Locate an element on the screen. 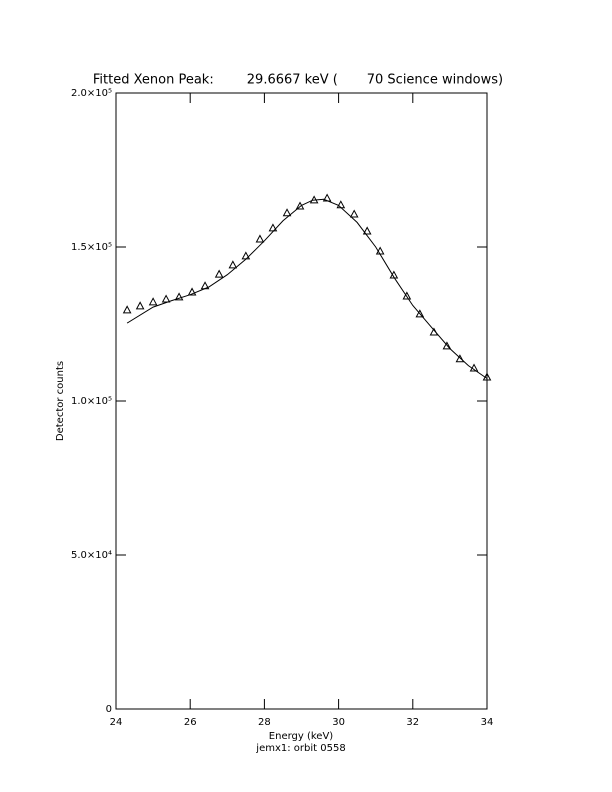 The height and width of the screenshot is (792, 612). y-tick-label: 0 is located at coordinates (109, 709).